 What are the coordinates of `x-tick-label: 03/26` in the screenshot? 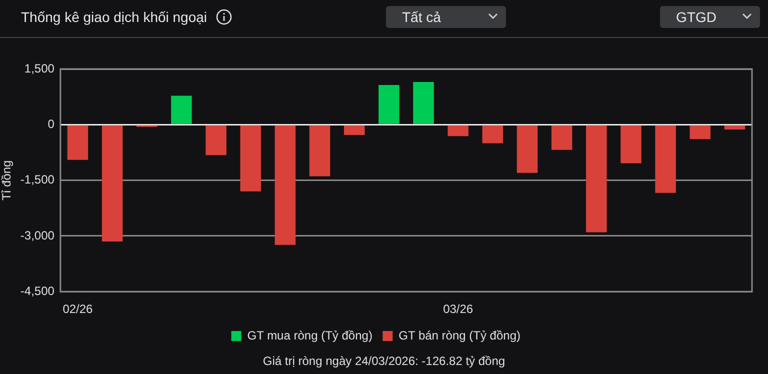 It's located at (458, 309).